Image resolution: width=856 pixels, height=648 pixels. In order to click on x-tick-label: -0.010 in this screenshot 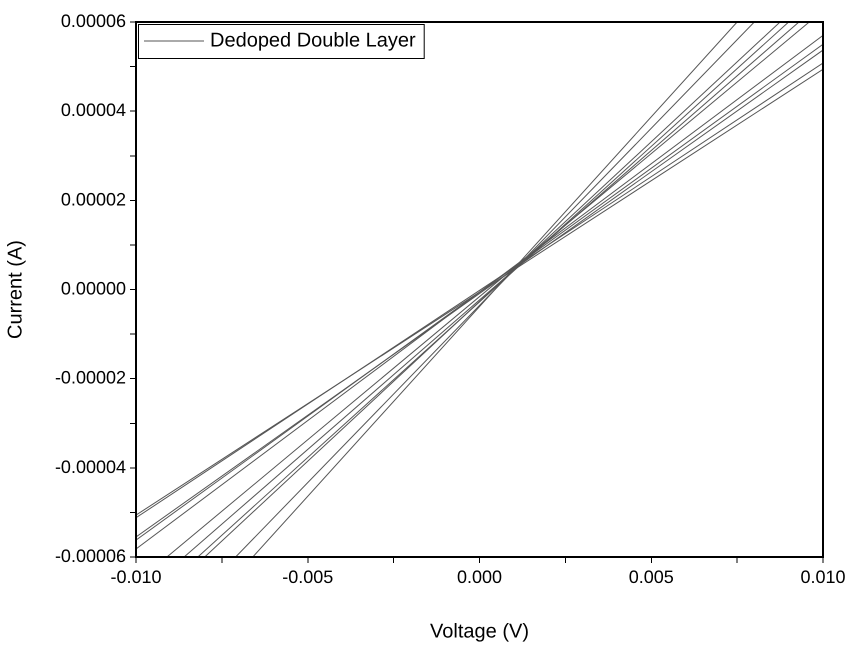, I will do `click(136, 576)`.